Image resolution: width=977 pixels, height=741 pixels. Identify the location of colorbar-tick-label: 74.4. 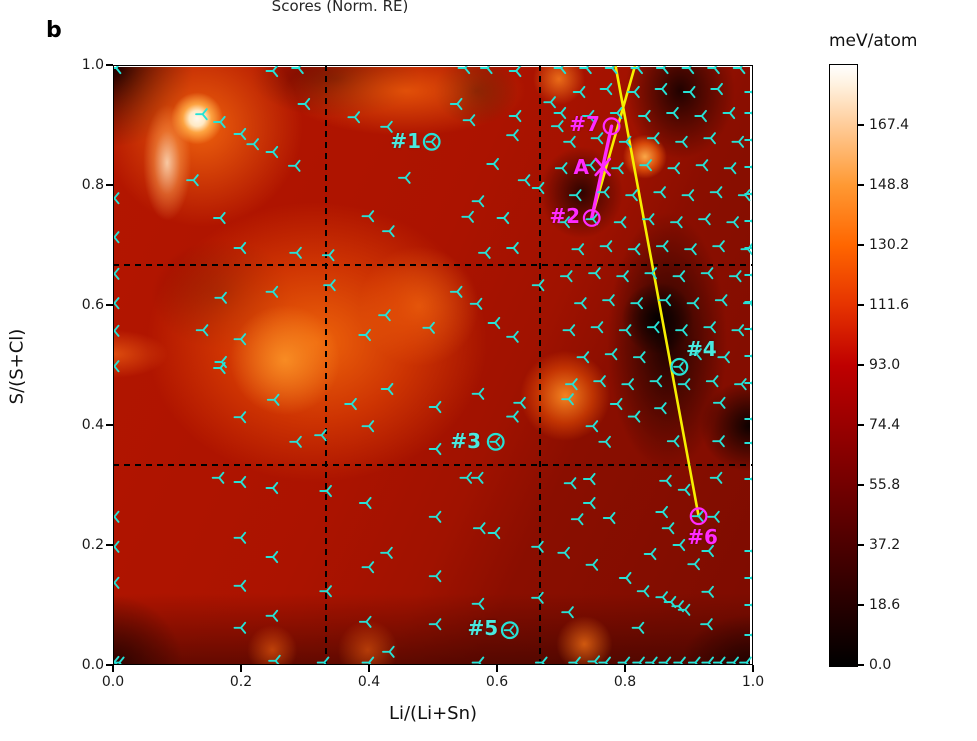
(885, 425).